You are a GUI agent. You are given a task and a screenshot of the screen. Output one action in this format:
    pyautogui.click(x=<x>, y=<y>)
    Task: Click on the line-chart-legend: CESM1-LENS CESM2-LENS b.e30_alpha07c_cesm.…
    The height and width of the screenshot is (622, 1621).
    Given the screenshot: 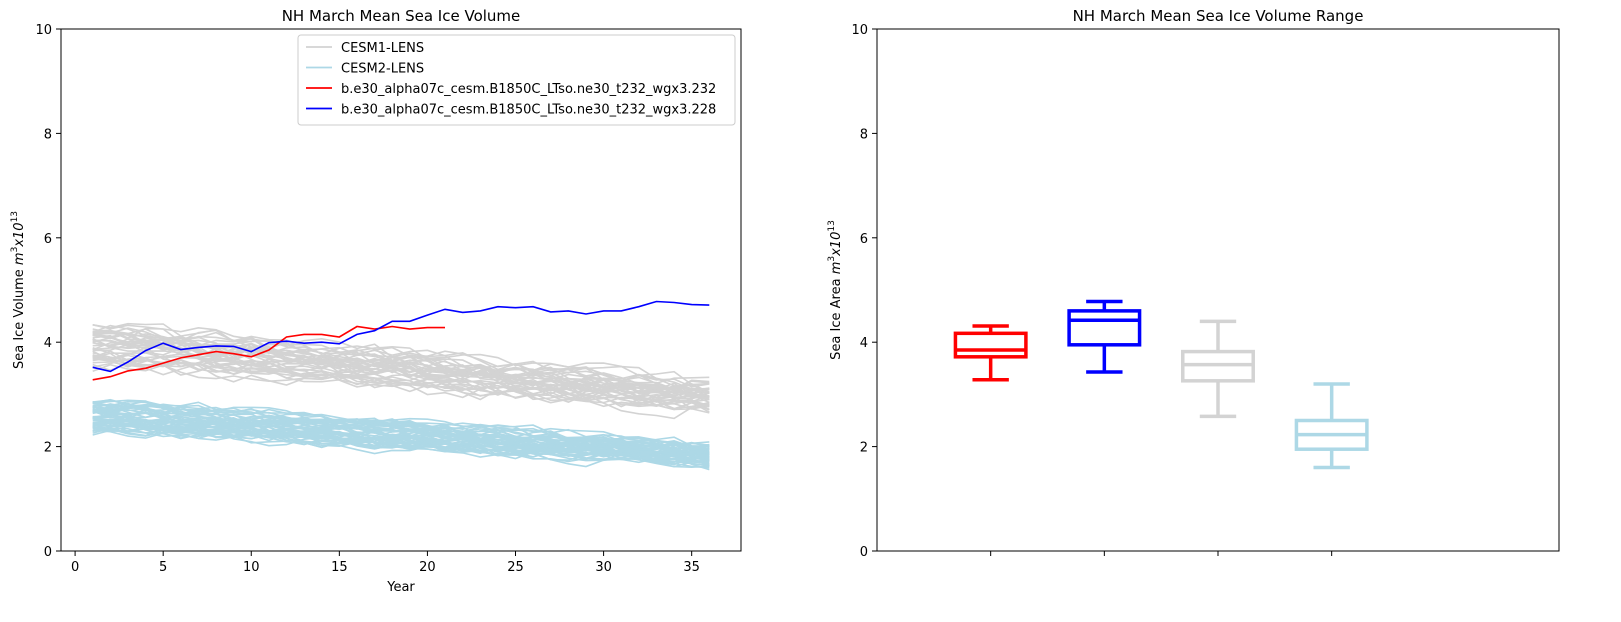 What is the action you would take?
    pyautogui.click(x=516, y=80)
    